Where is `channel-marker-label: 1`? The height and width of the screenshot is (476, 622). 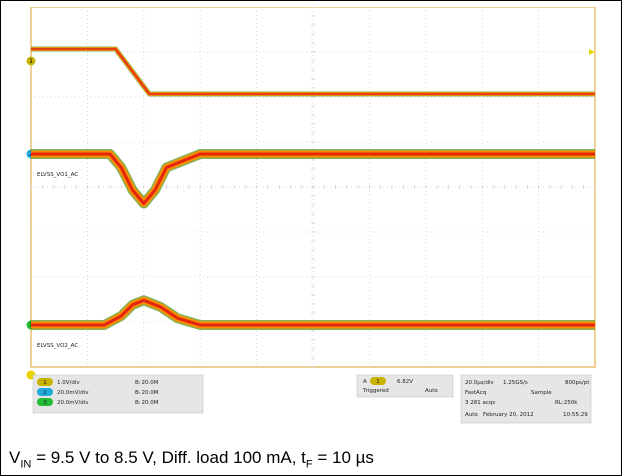 channel-marker-label: 1 is located at coordinates (31, 61).